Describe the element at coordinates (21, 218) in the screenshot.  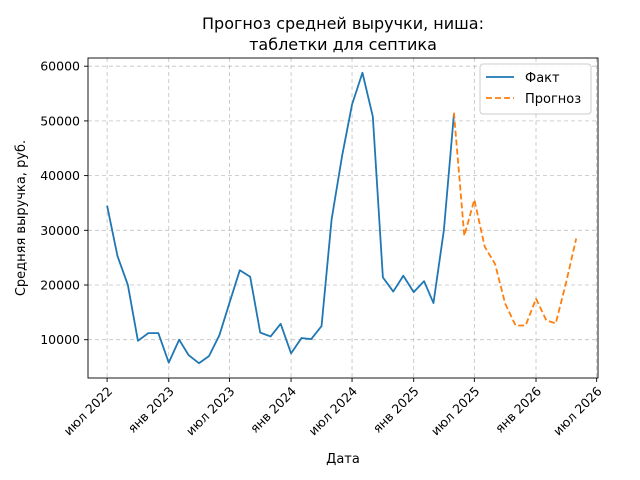
I see `y-axis-label: Средняя выручка, руб.` at that location.